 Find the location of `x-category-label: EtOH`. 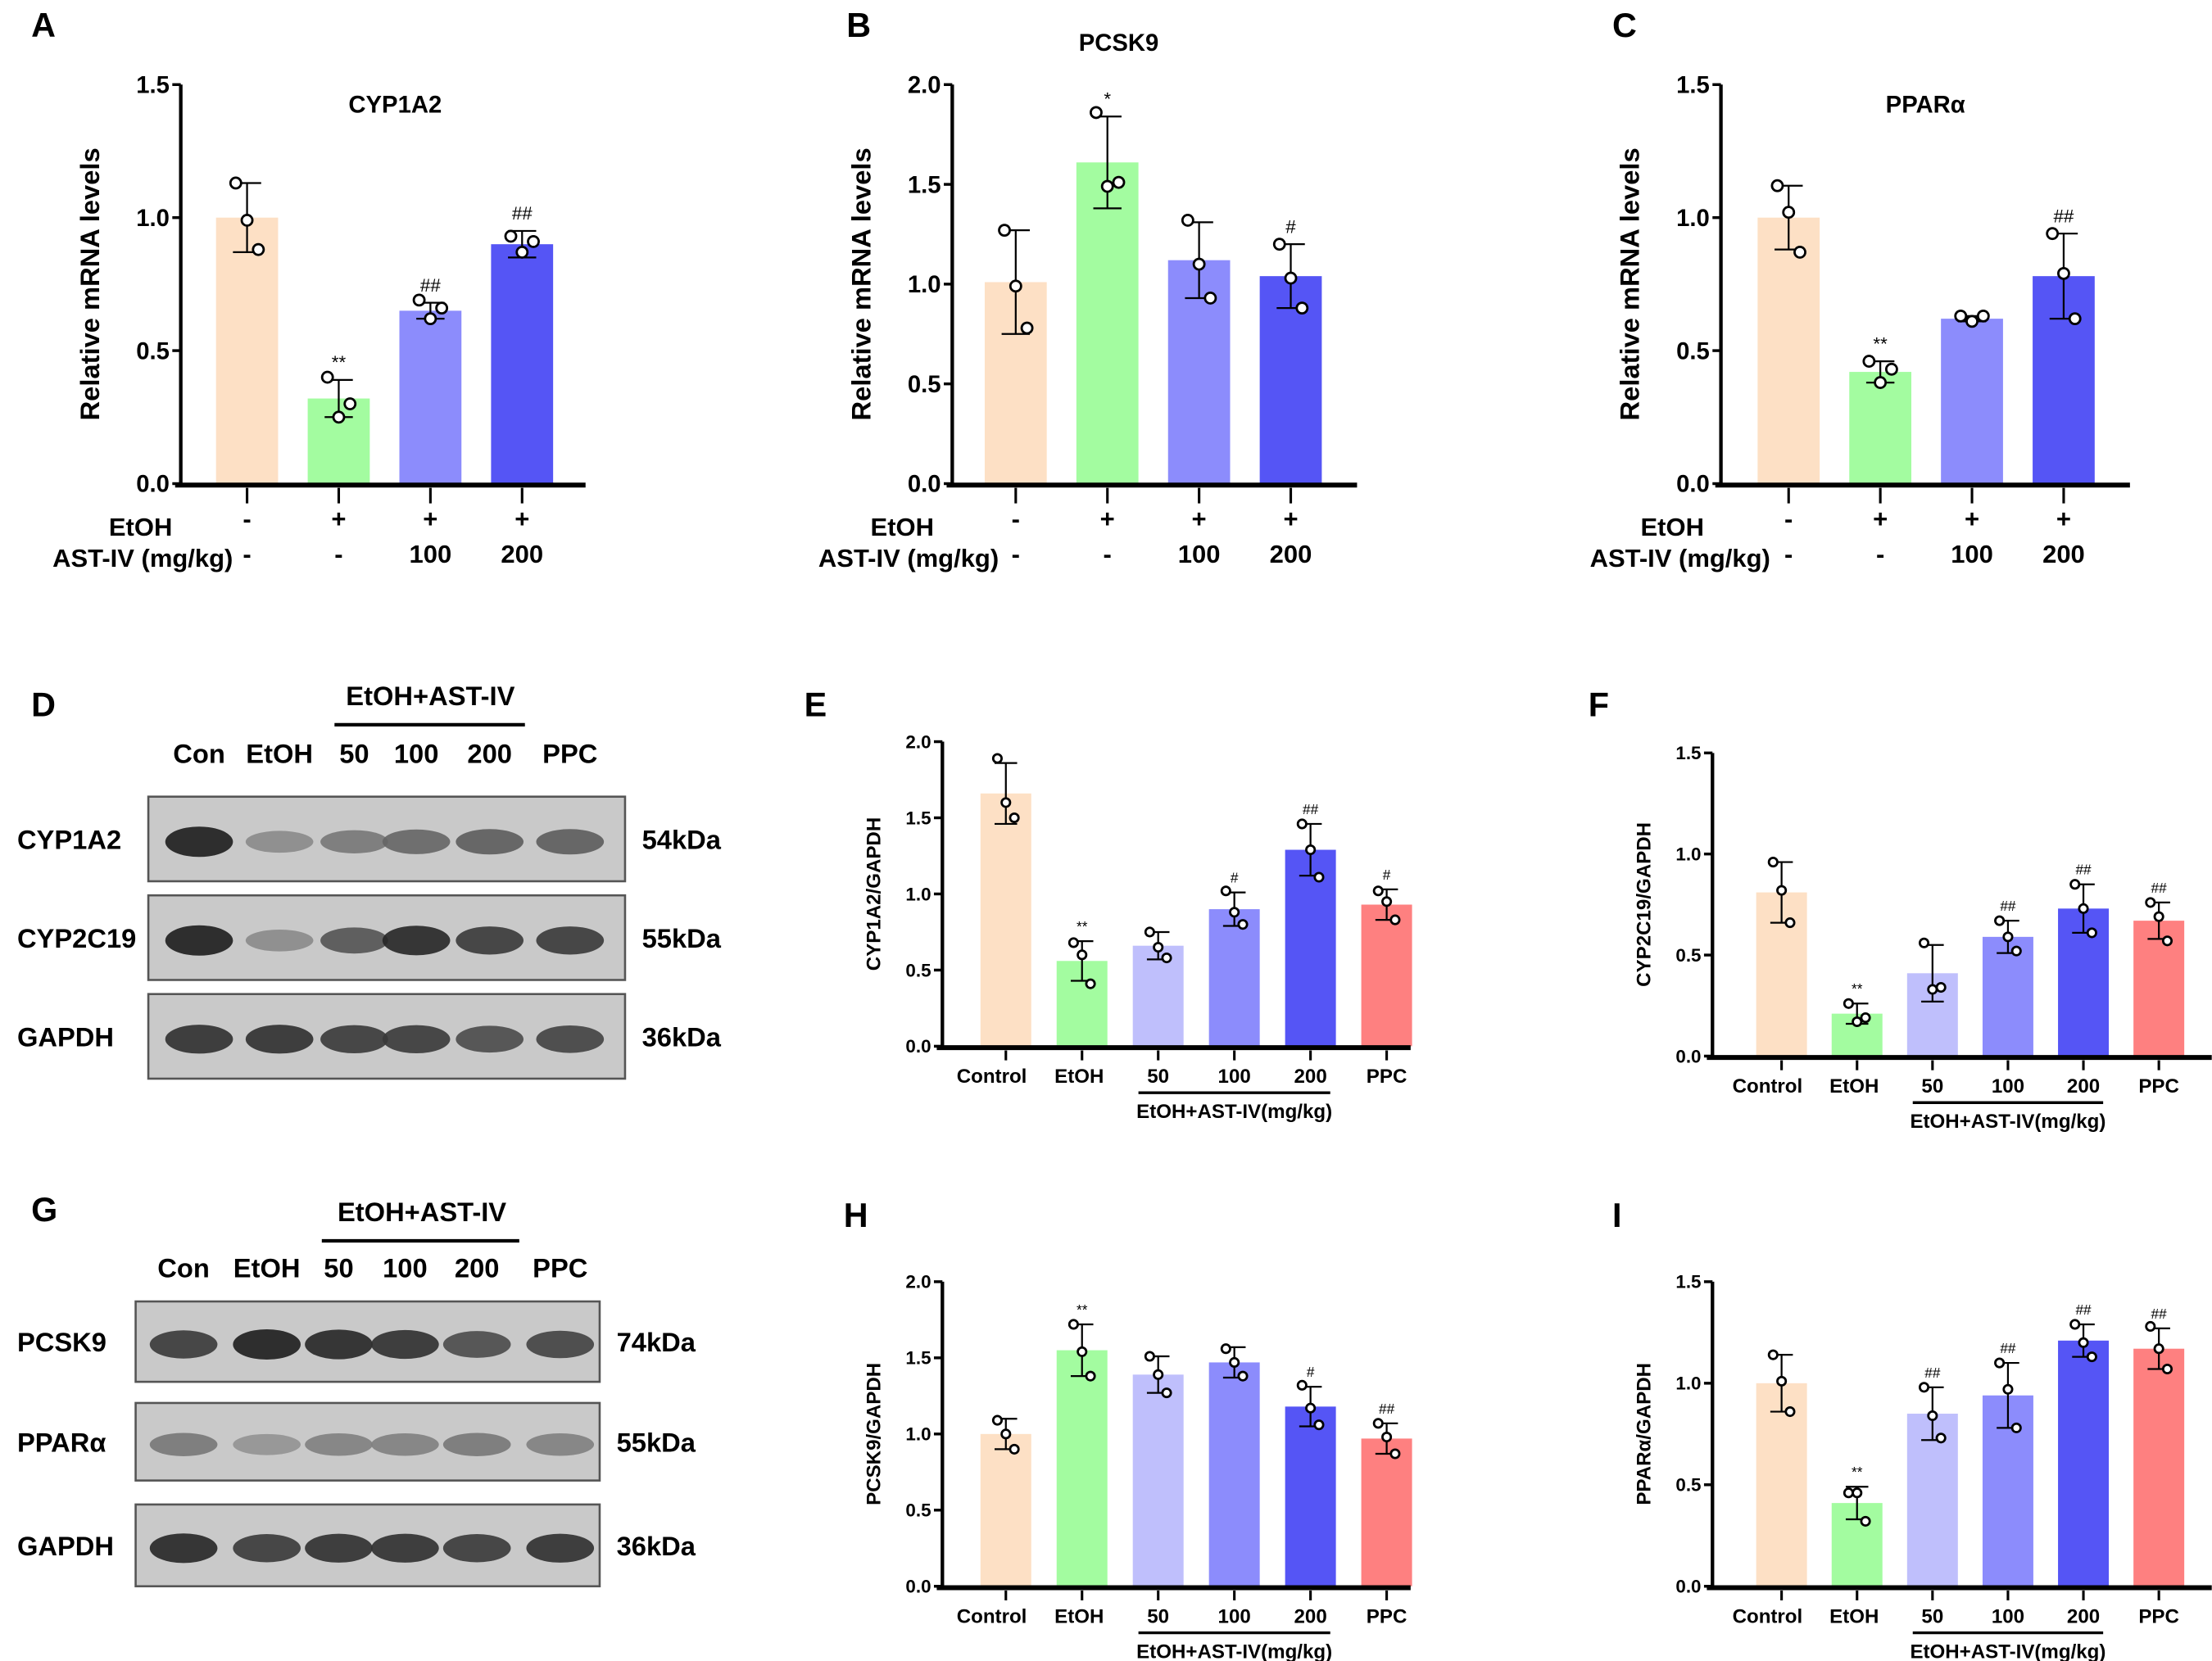

x-category-label: EtOH is located at coordinates (1854, 1087).